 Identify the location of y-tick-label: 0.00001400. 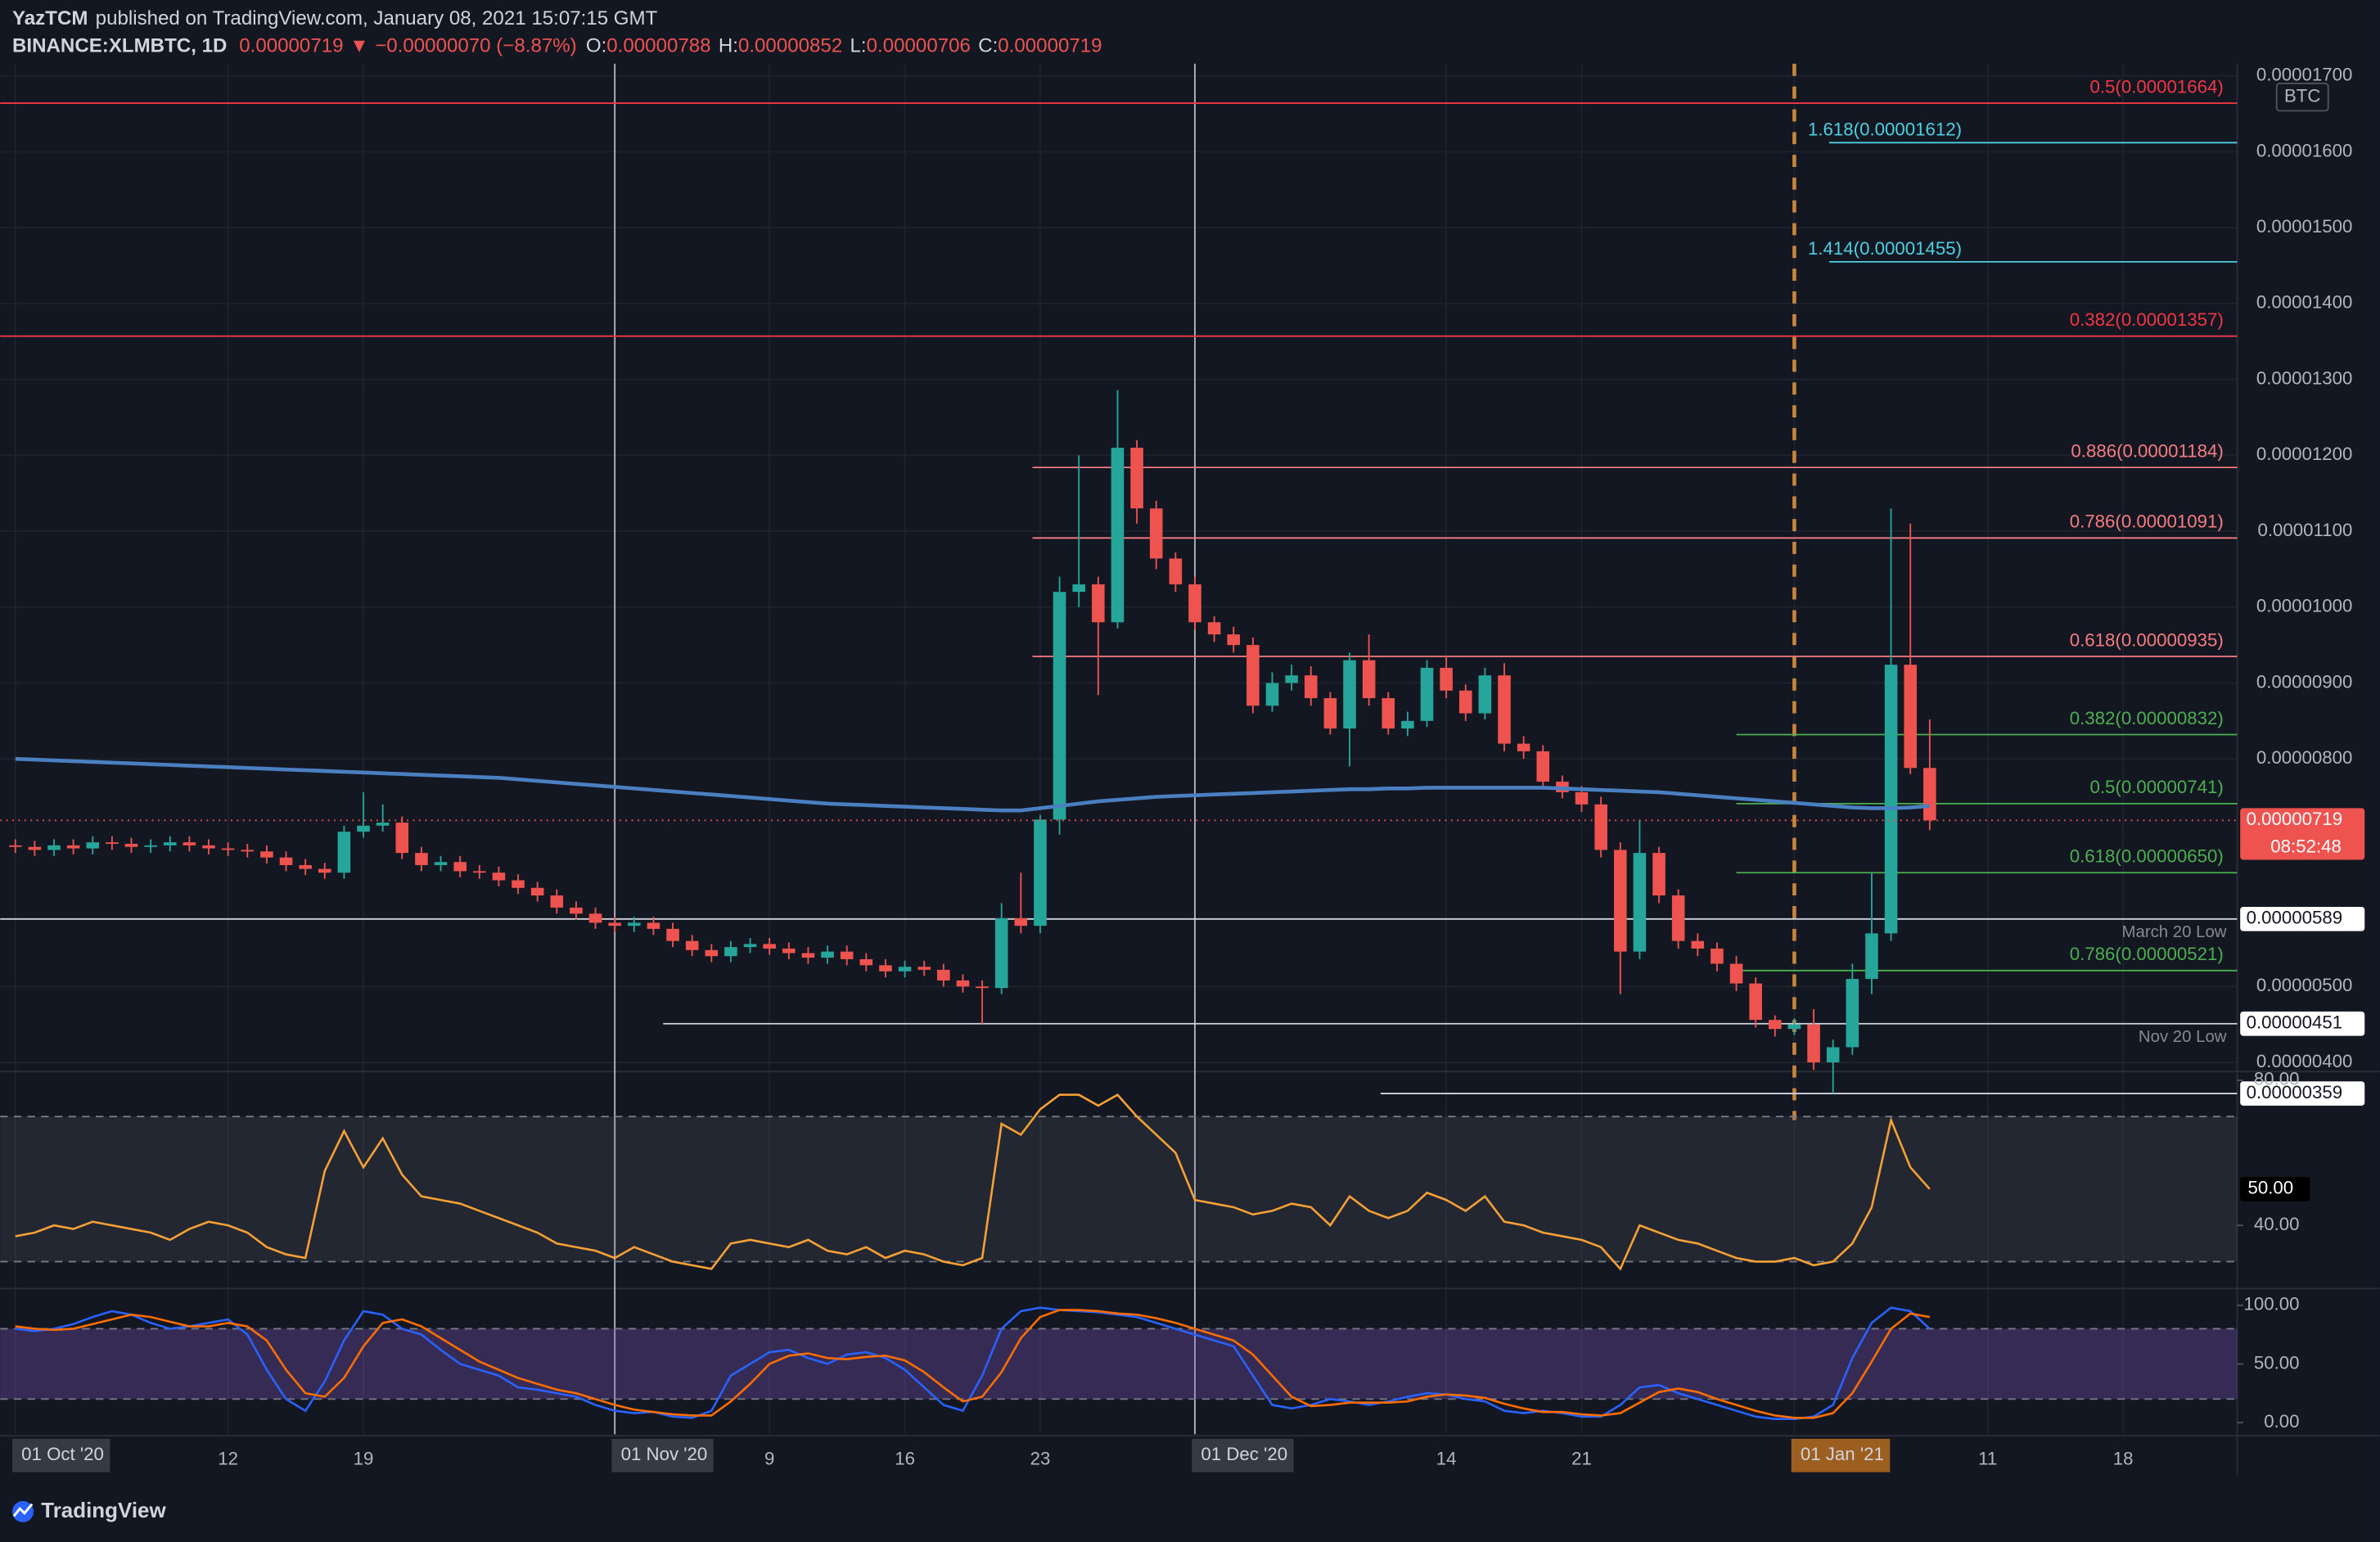
(2305, 303).